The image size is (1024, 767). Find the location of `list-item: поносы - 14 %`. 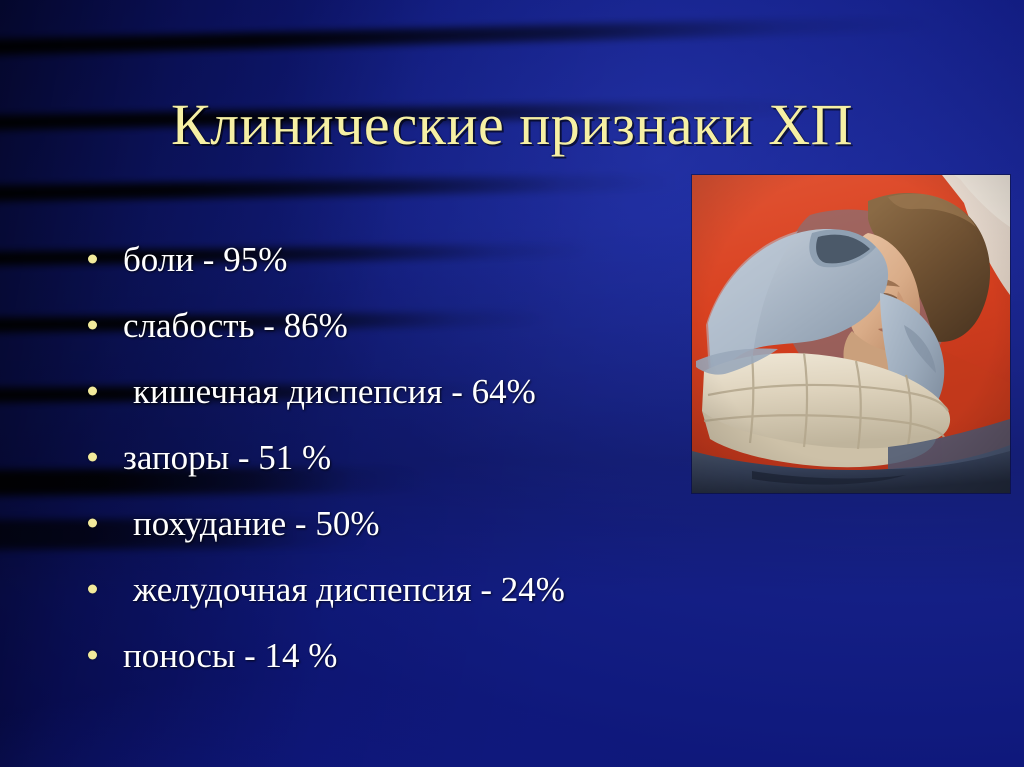

list-item: поносы - 14 % is located at coordinates (388, 655).